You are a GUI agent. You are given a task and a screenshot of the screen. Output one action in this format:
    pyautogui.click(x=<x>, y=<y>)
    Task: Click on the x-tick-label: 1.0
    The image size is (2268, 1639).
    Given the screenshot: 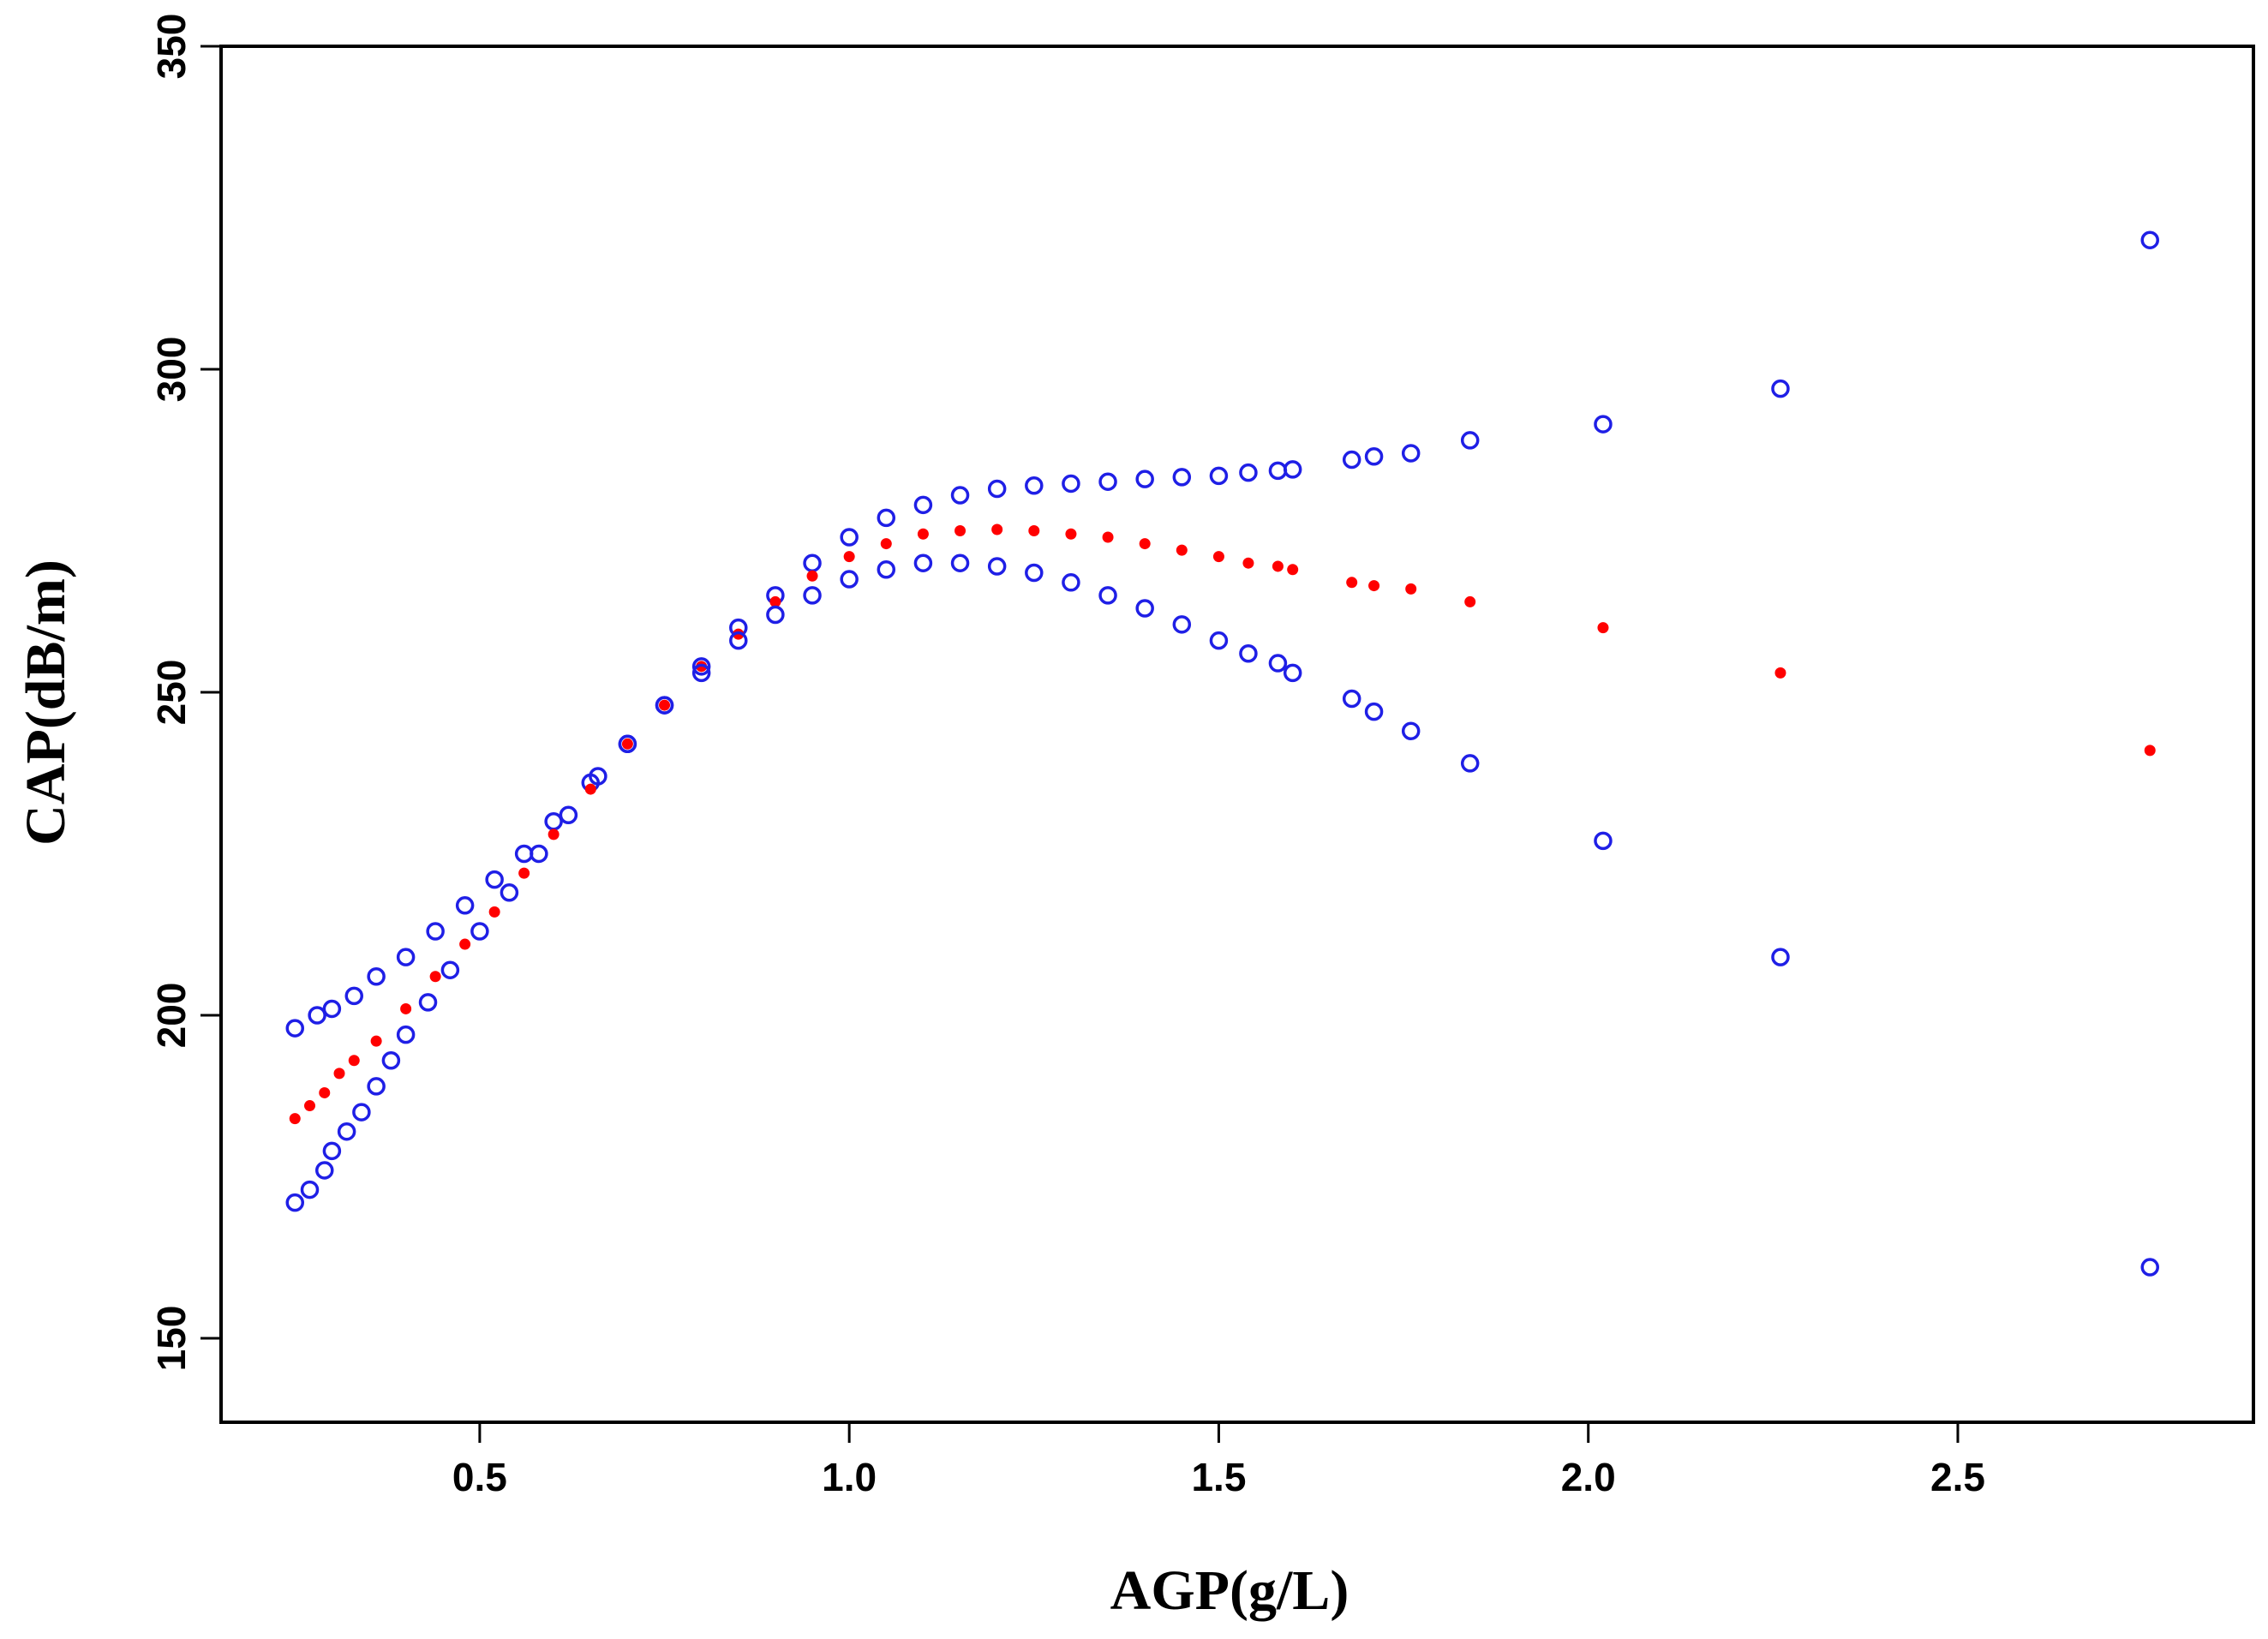 What is the action you would take?
    pyautogui.click(x=849, y=1477)
    